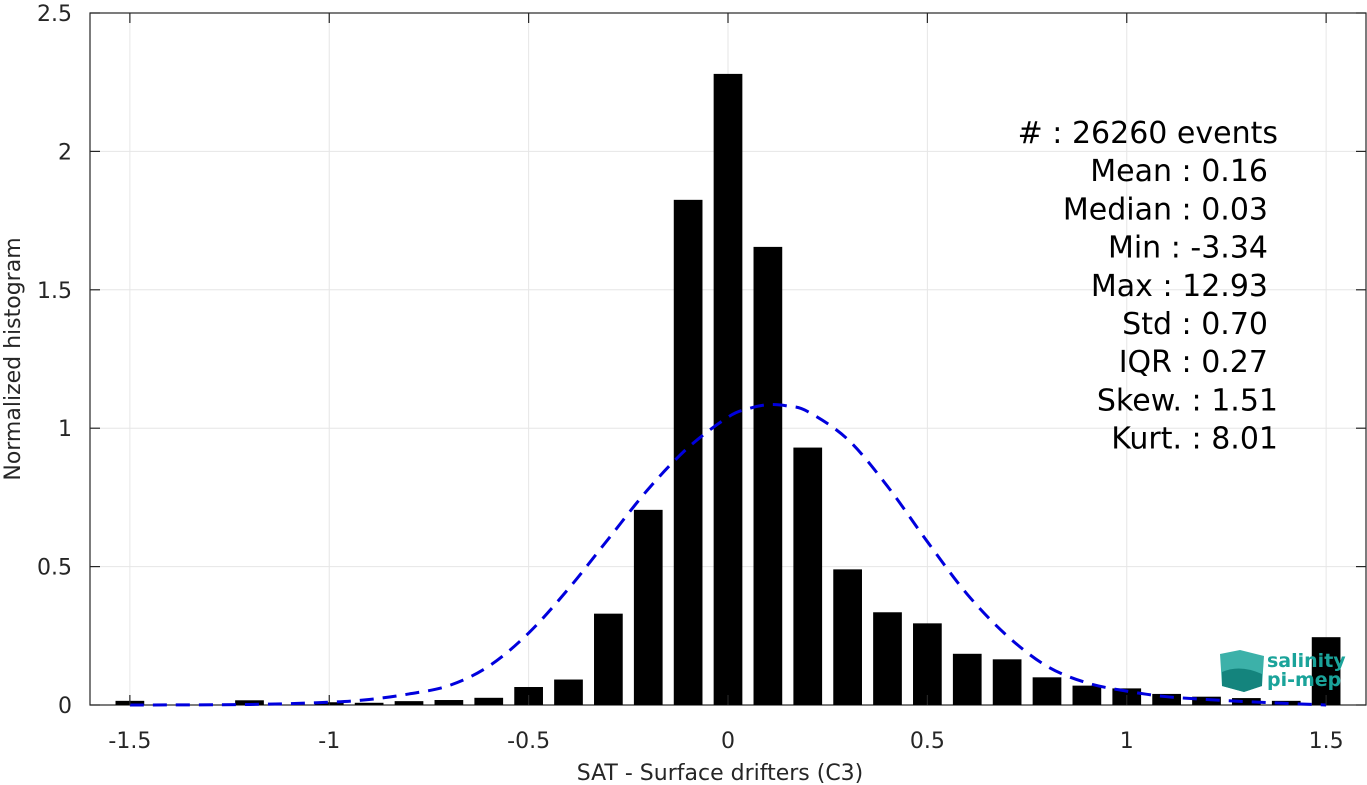 This screenshot has width=1367, height=785. What do you see at coordinates (927, 741) in the screenshot?
I see `x-tick-label: 0.5` at bounding box center [927, 741].